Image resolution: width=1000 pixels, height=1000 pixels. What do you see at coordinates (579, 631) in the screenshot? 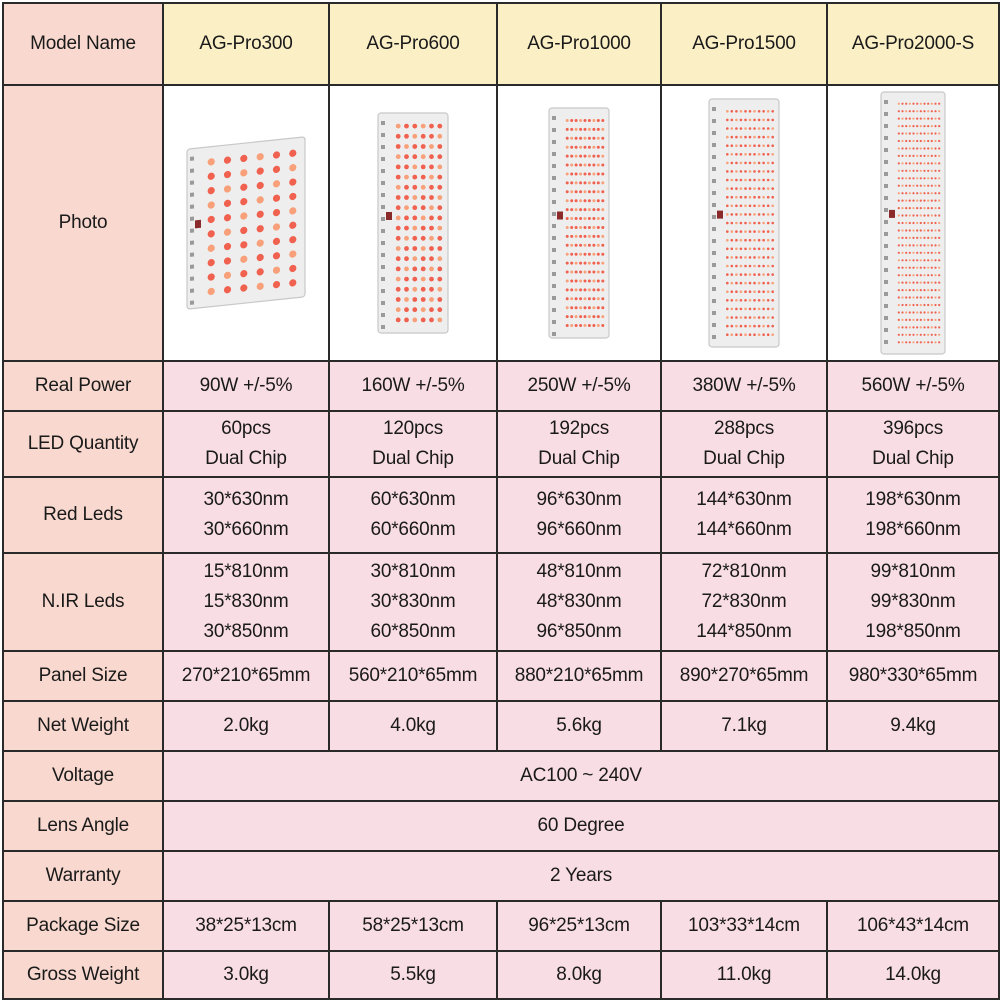
I see `nir-850-value: 96*850nm` at bounding box center [579, 631].